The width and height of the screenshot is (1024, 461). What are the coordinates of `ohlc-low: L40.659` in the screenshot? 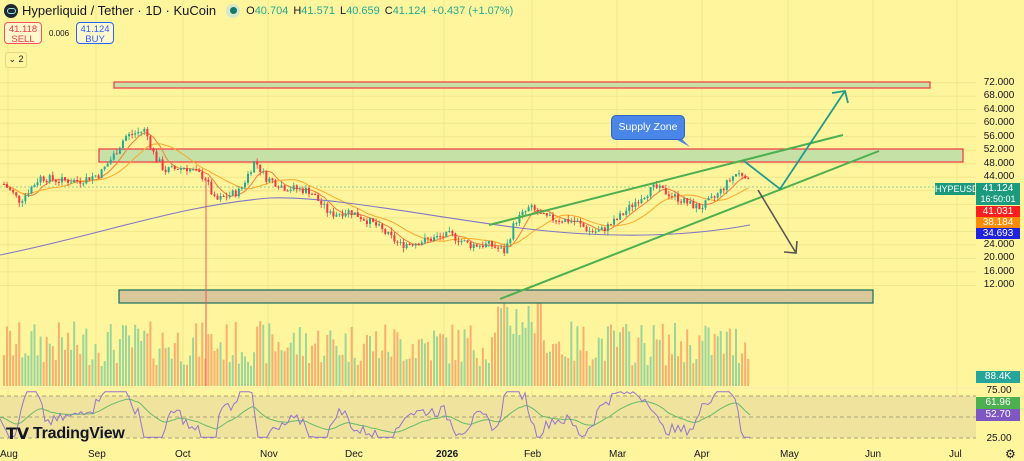 It's located at (359, 10).